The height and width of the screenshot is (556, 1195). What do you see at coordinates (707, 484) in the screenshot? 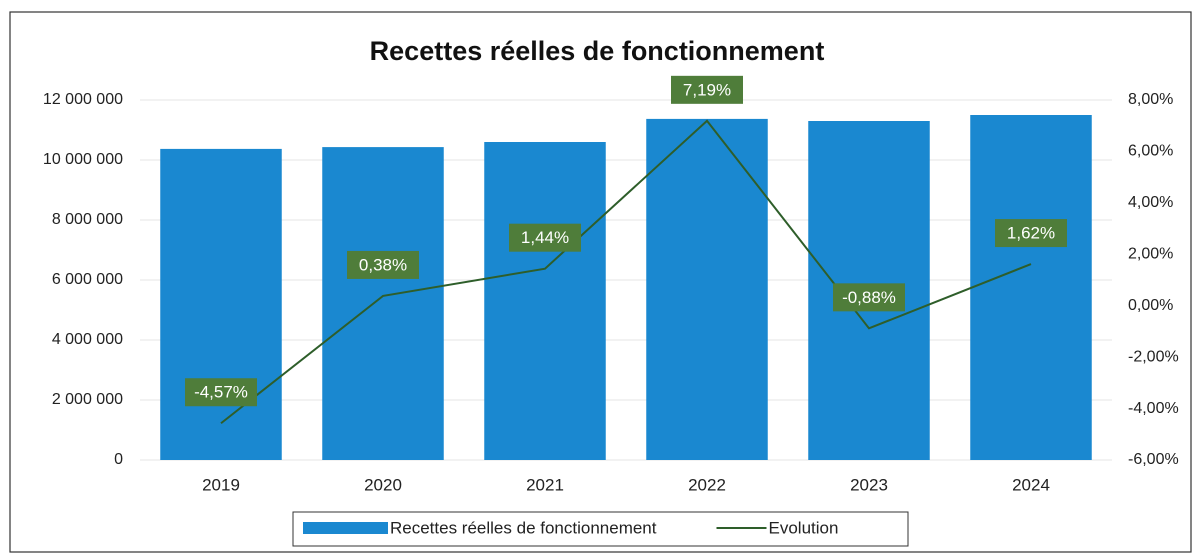
I see `x-tick-label: 2022` at bounding box center [707, 484].